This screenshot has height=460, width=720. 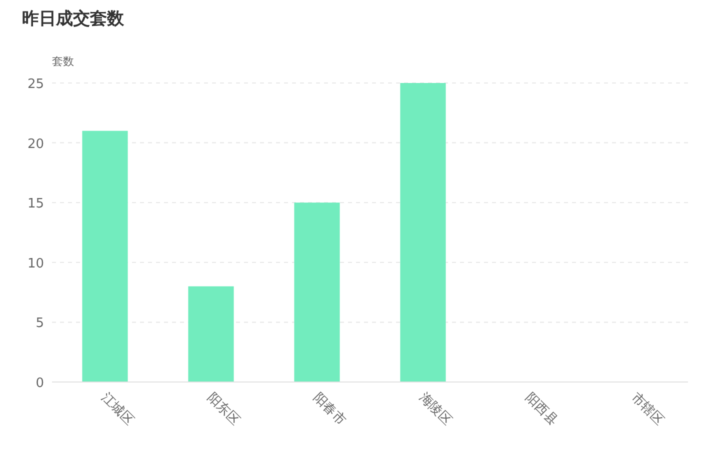 What do you see at coordinates (329, 409) in the screenshot?
I see `x-tick-label: 阳春市` at bounding box center [329, 409].